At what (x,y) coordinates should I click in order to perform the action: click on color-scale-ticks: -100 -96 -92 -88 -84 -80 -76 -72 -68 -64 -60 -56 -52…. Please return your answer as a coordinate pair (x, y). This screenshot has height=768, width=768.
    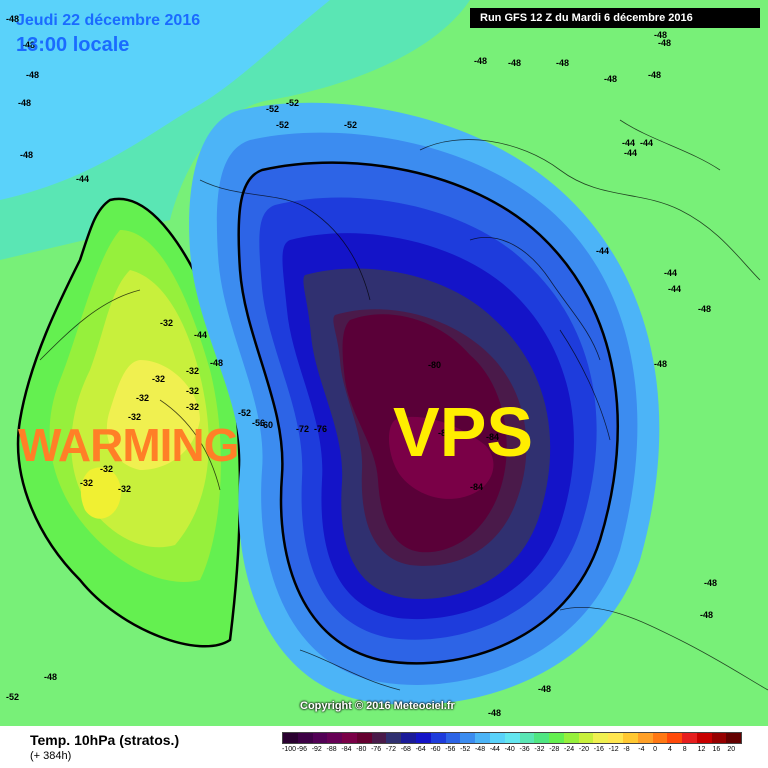
    Looking at the image, I should click on (512, 749).